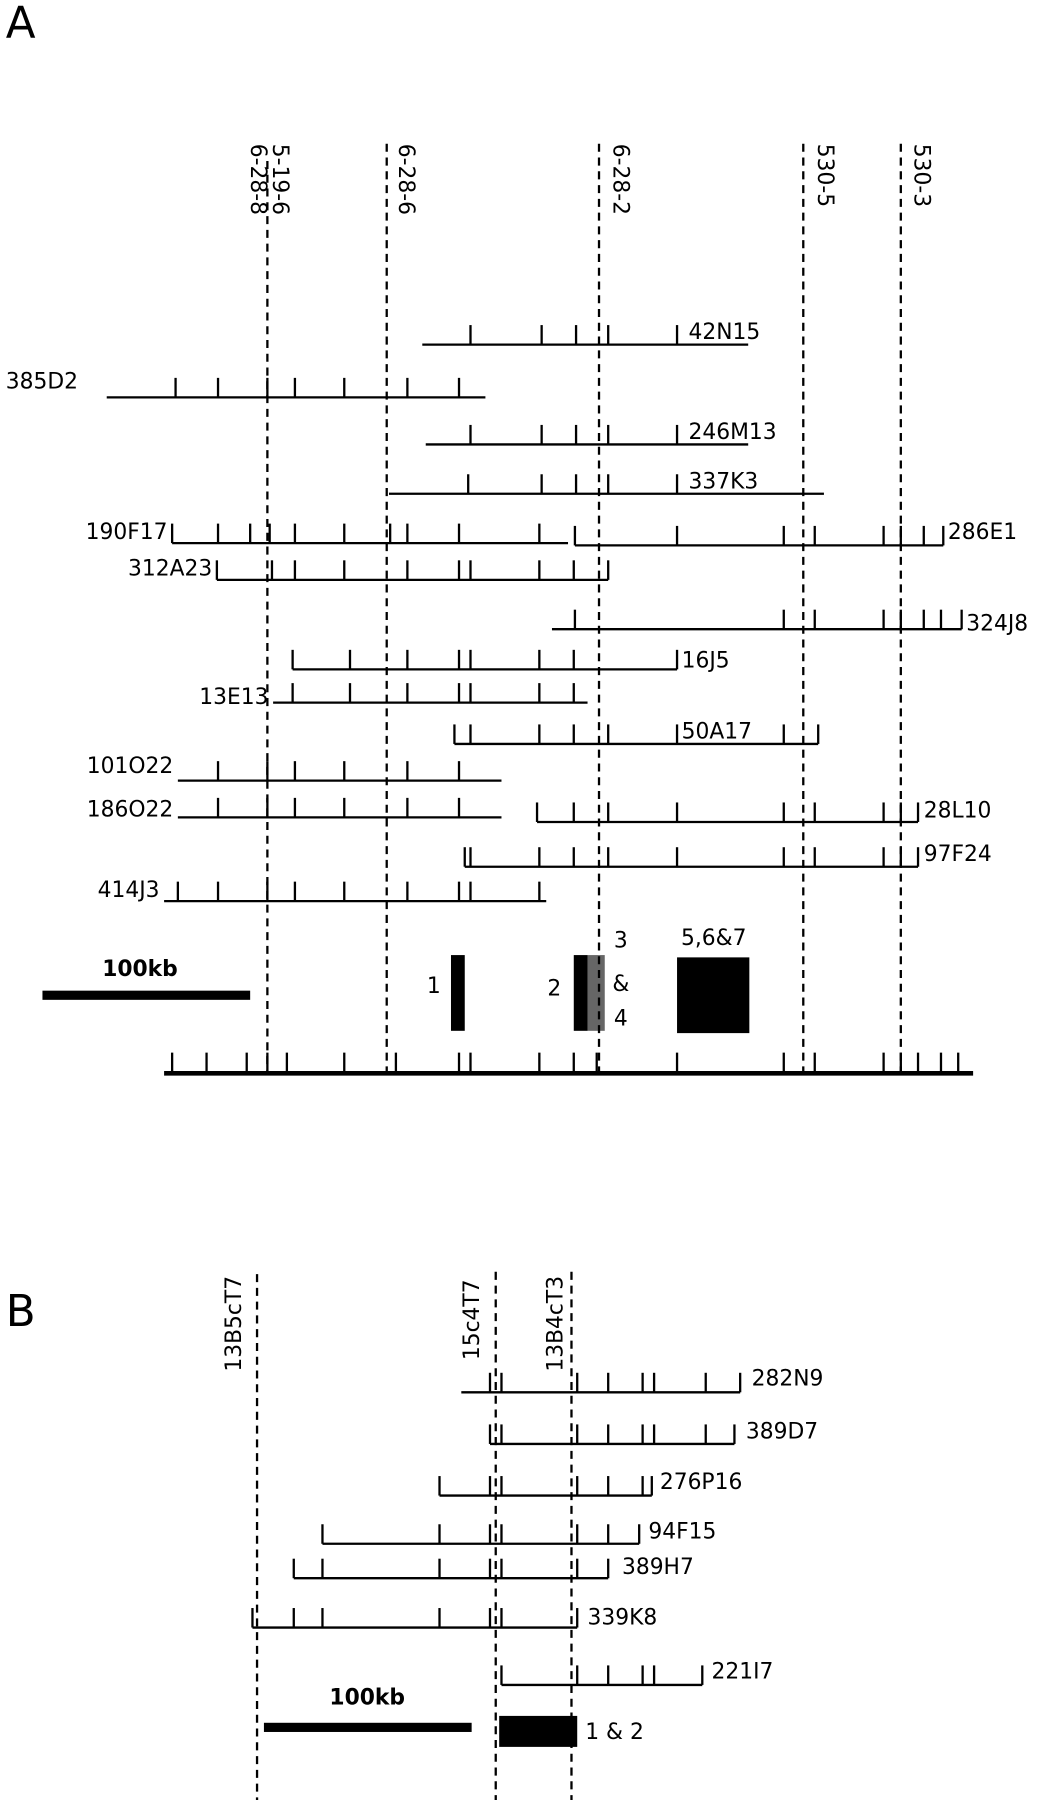 Image resolution: width=1050 pixels, height=1800 pixels. I want to click on marker-label: 530-3, so click(920, 175).